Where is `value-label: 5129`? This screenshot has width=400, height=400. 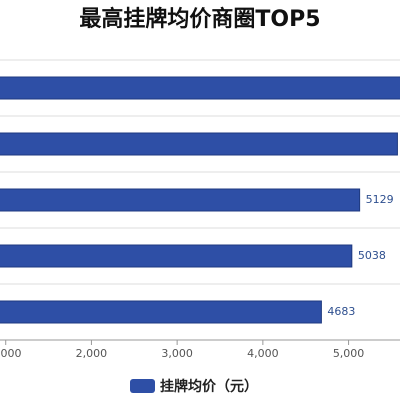 value-label: 5129 is located at coordinates (380, 199).